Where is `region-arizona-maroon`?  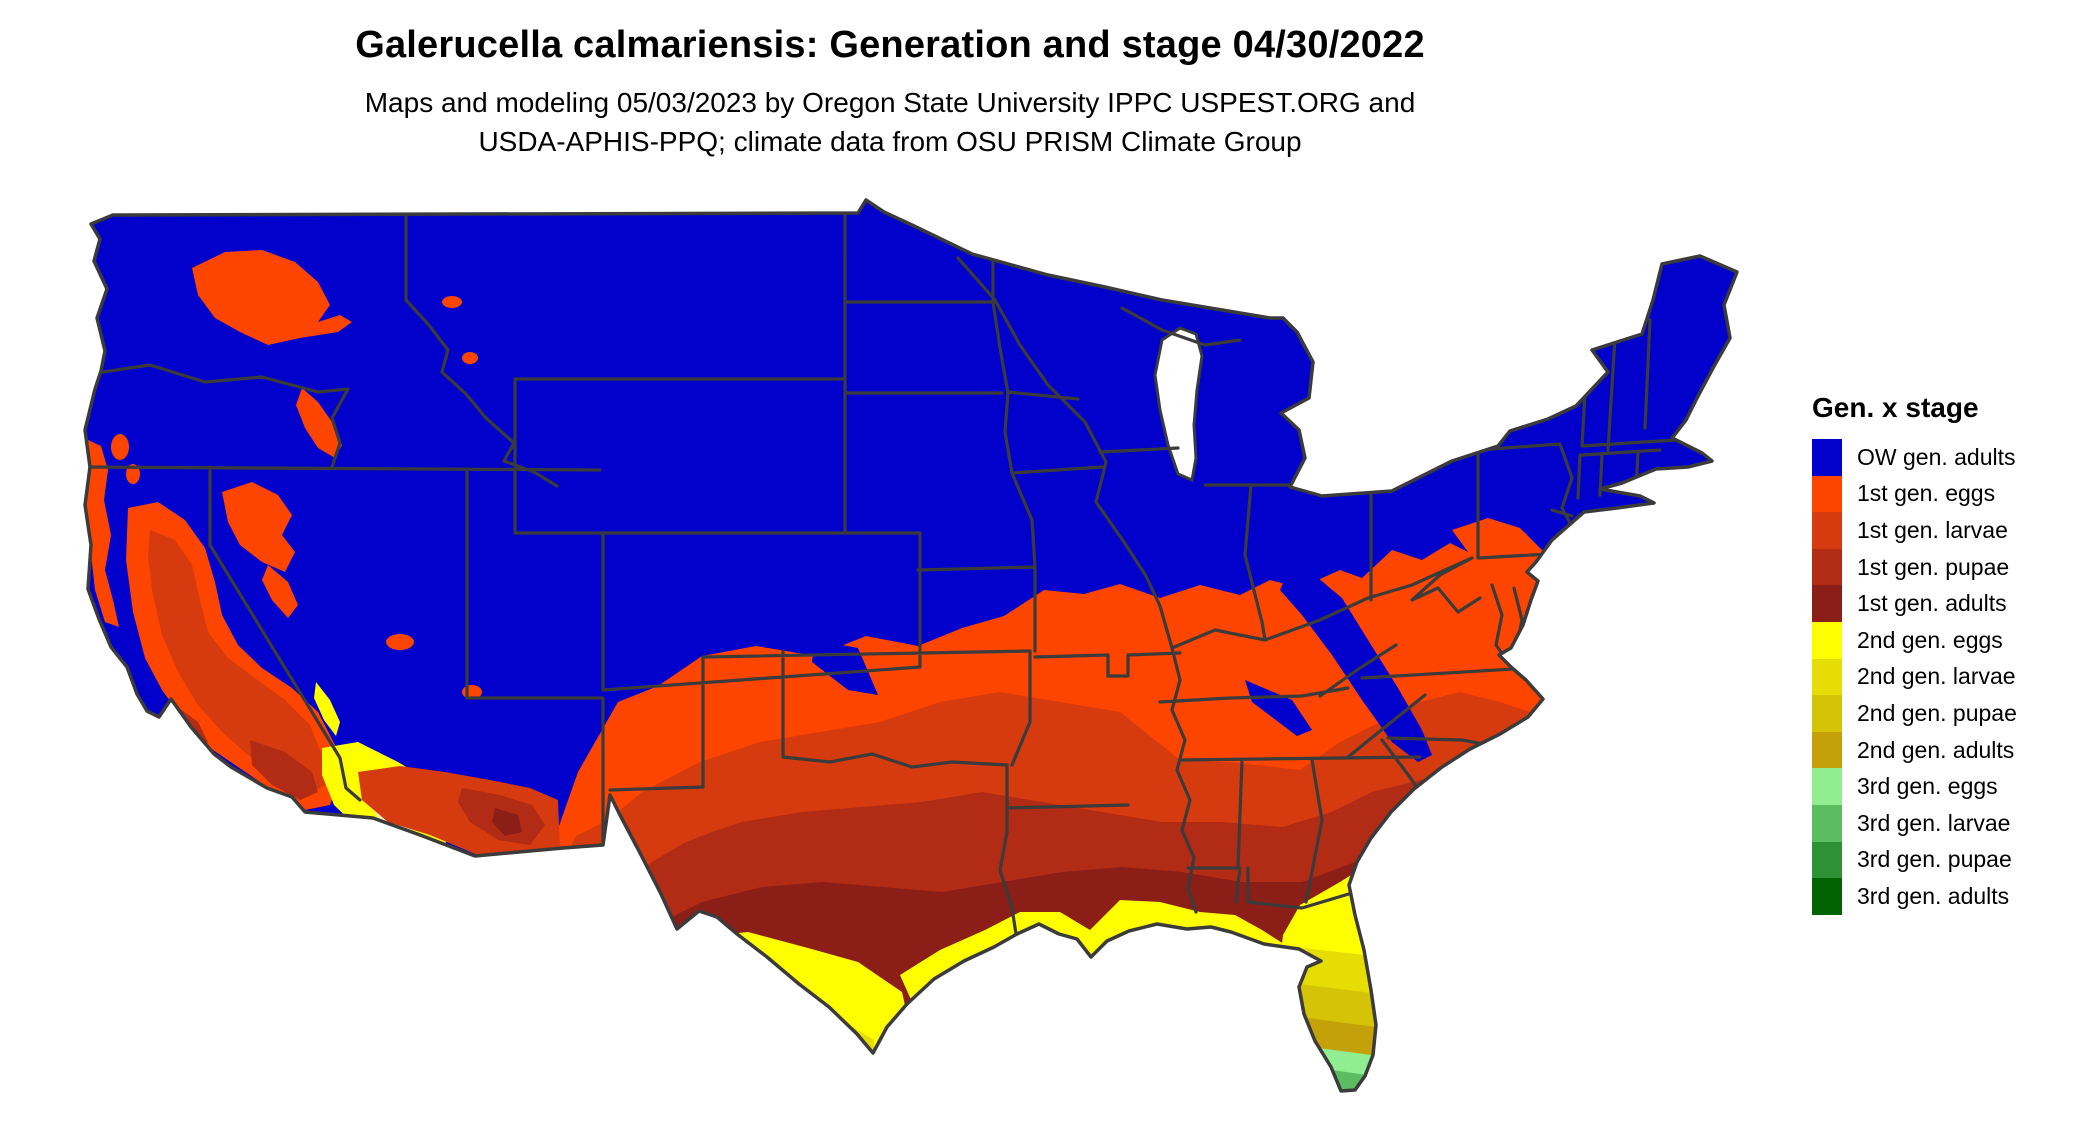
region-arizona-maroon is located at coordinates (507, 822).